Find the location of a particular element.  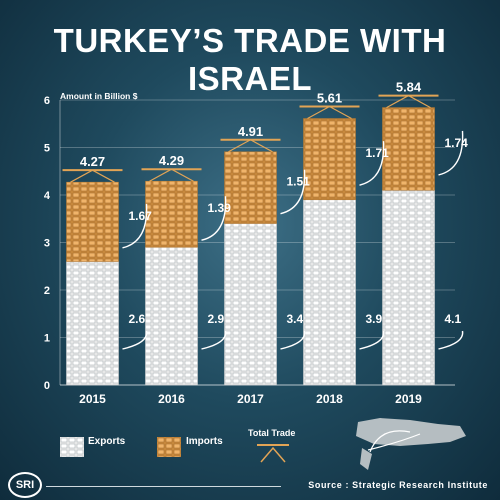

sri-logo: SRI is located at coordinates (25, 485).